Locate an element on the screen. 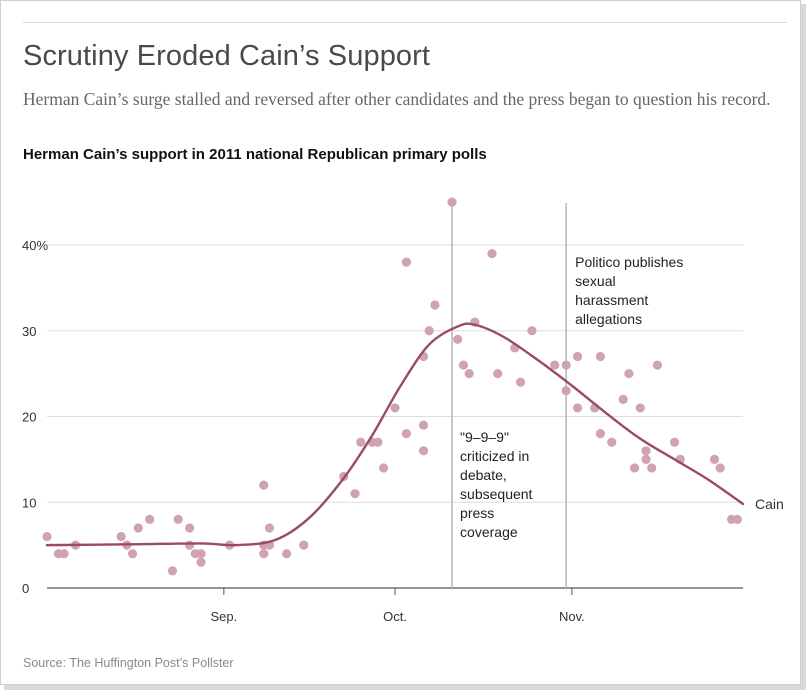  annotation-line: harassment is located at coordinates (611, 300).